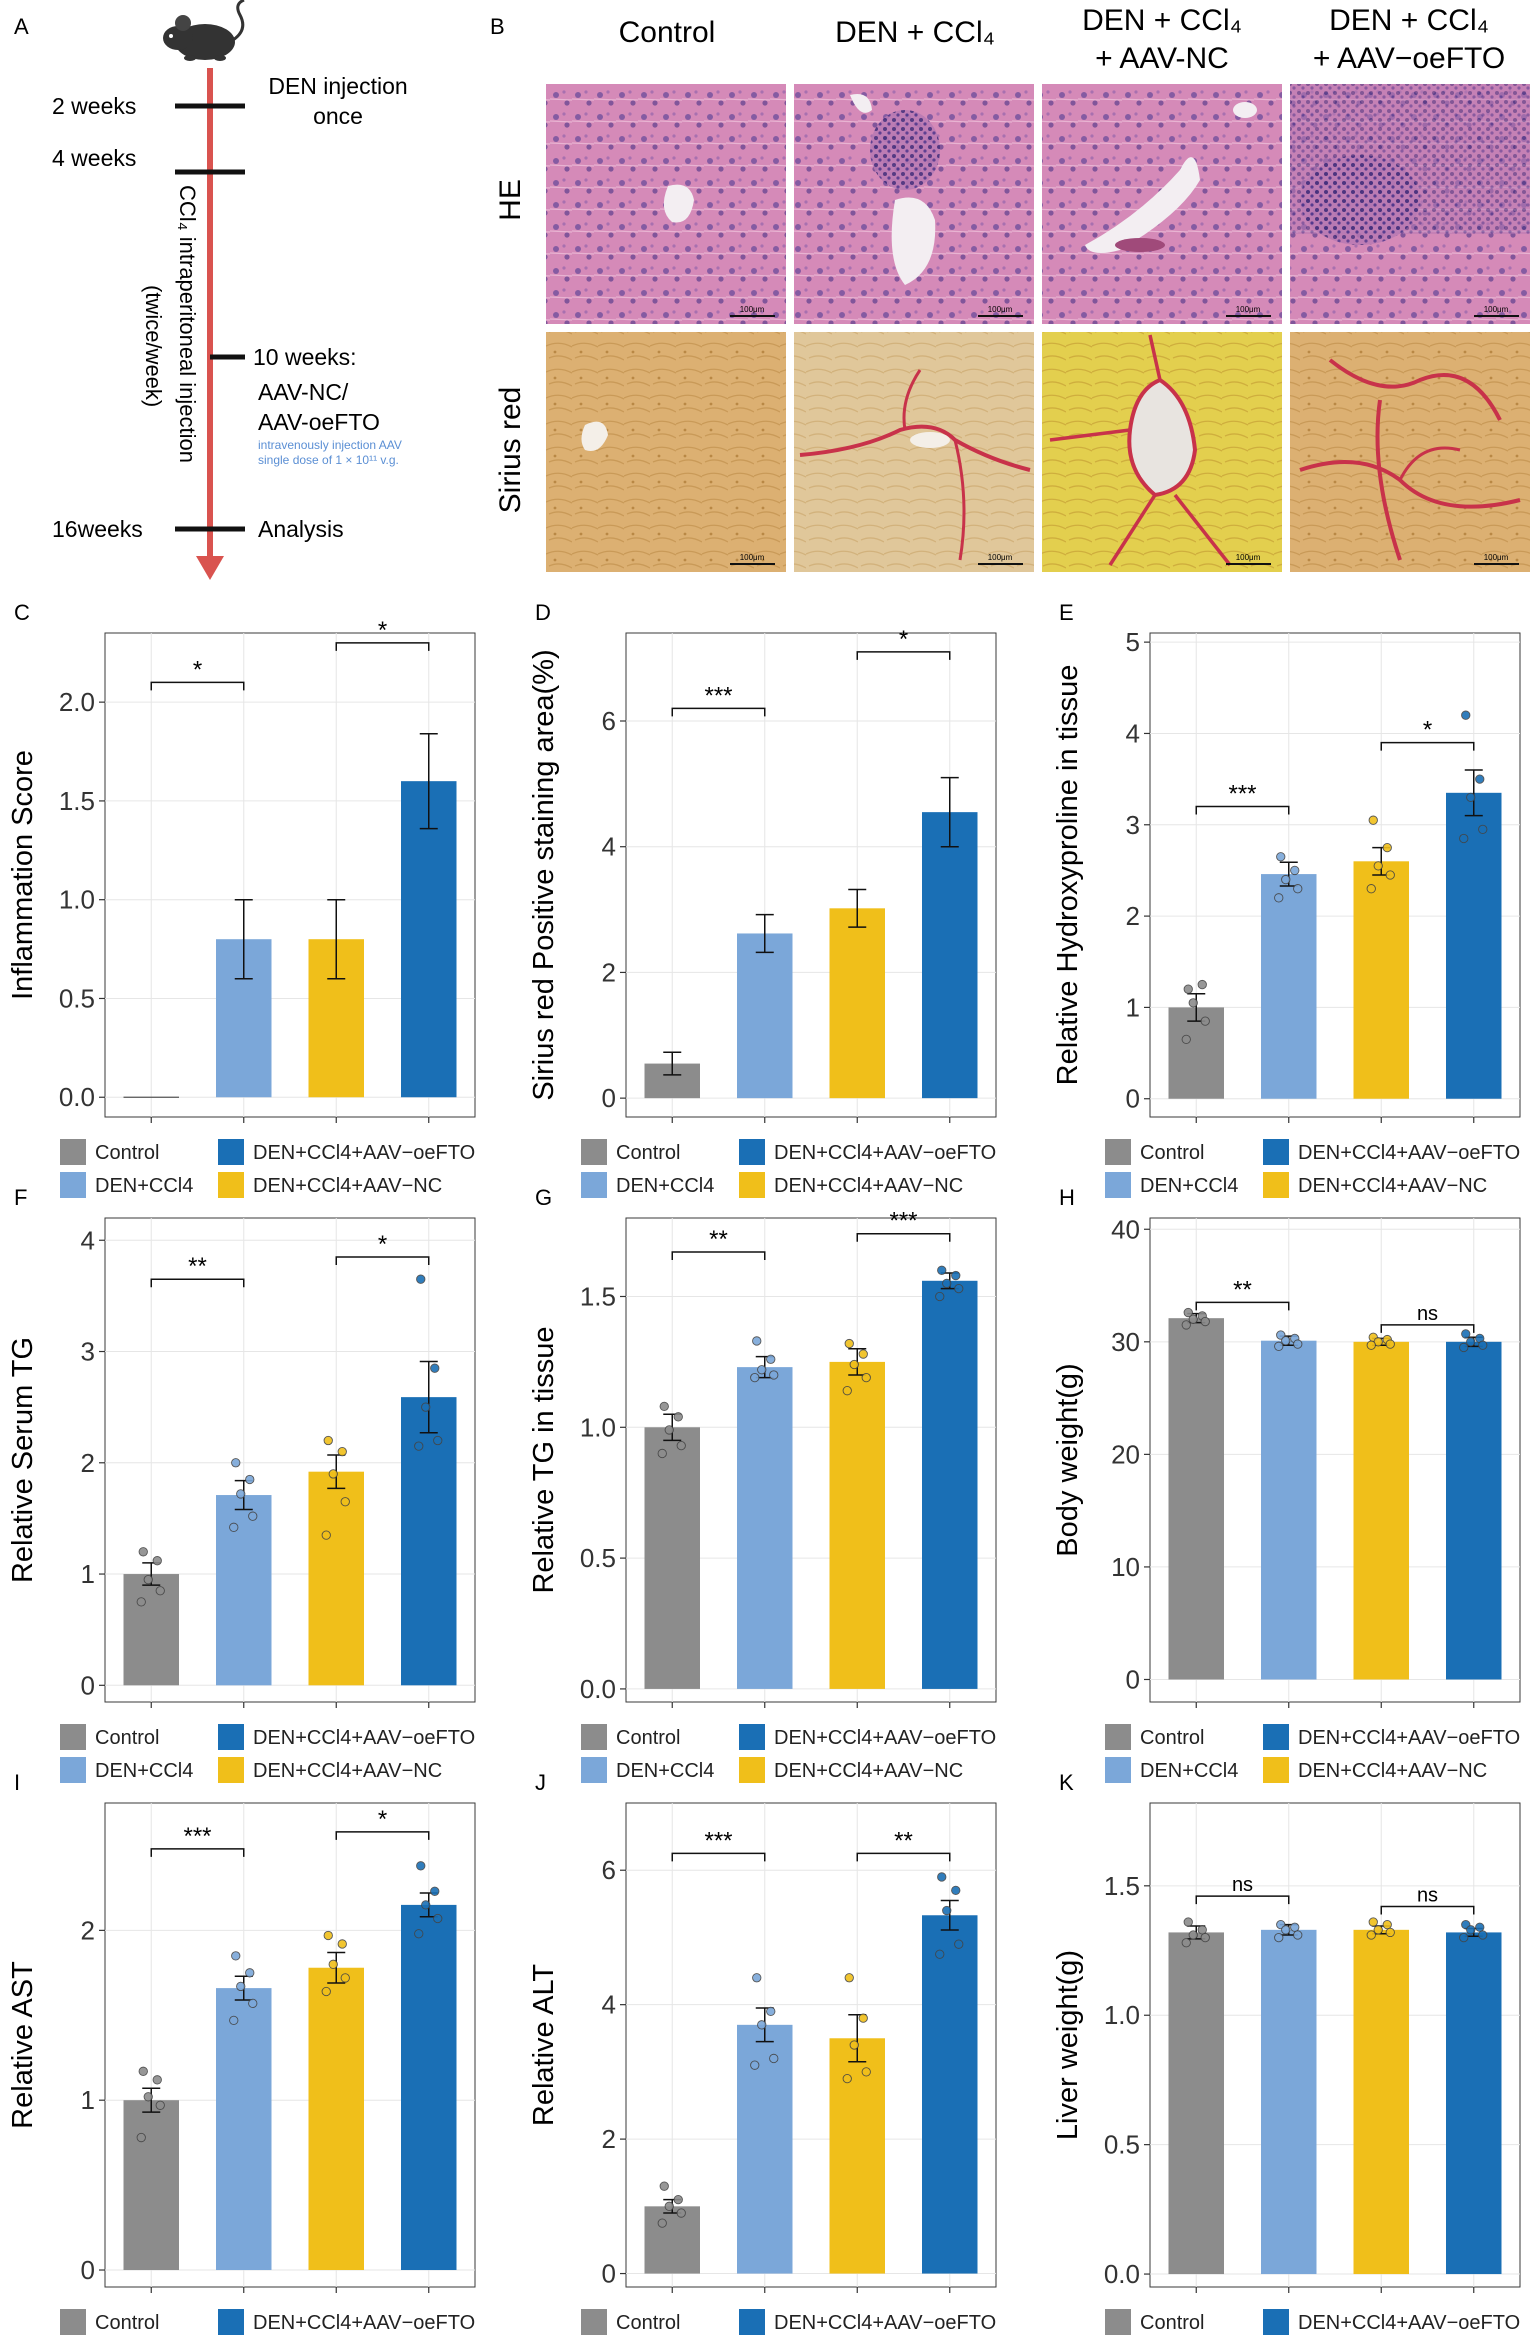 Image resolution: width=1535 pixels, height=2338 pixels. I want to click on panel-letter: I, so click(17, 1782).